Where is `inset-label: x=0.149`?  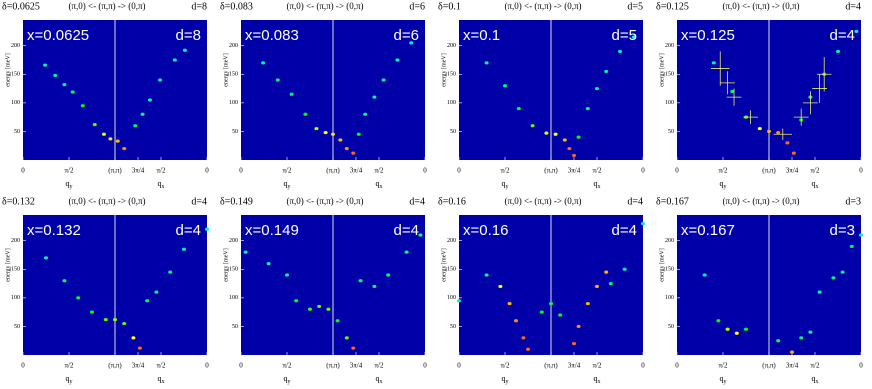 inset-label: x=0.149 is located at coordinates (272, 230).